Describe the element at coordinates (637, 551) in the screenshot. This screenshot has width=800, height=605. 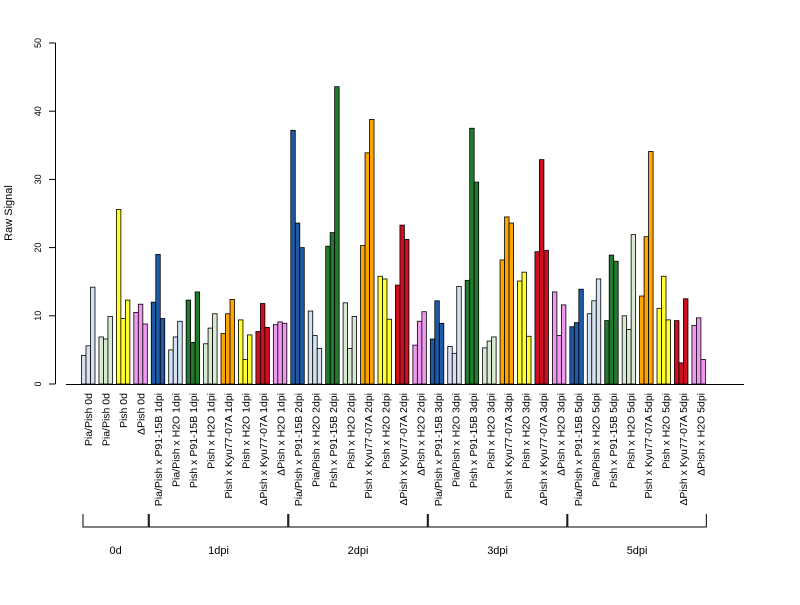
I see `group-label: 5dpi` at that location.